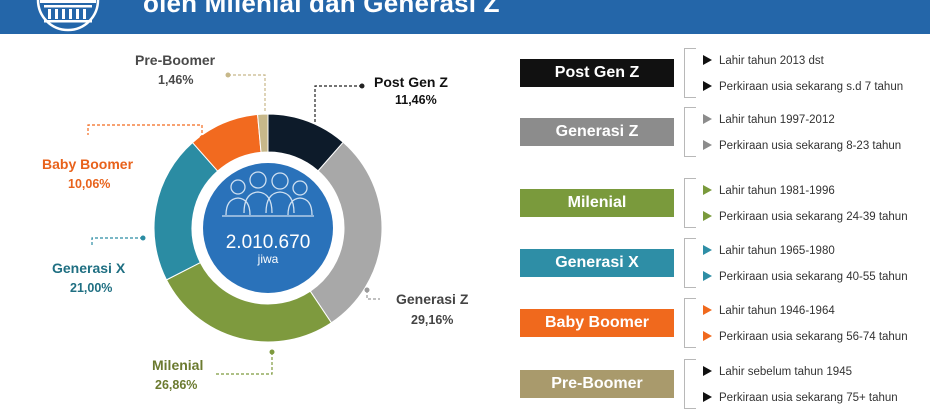 The height and width of the screenshot is (409, 930). Describe the element at coordinates (805, 217) in the screenshot. I see `legend-desc-2: Perkiraan usia sekarang 24-39 tahun` at that location.